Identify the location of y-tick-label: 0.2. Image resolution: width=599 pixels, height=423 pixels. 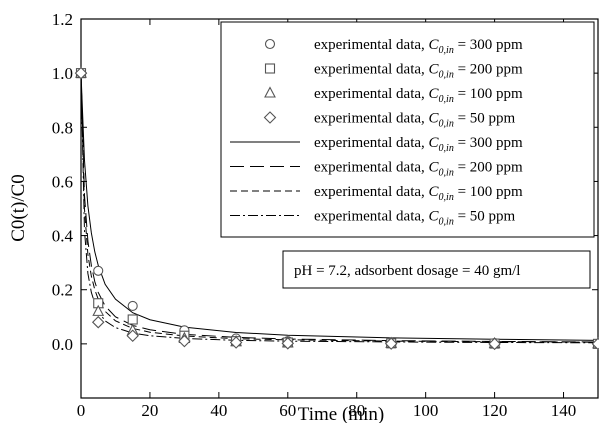
(62, 290).